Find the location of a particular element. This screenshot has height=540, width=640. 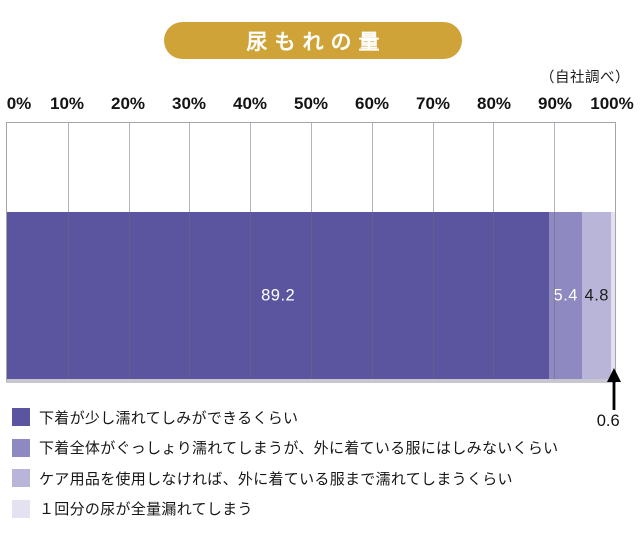

x-axis-tick: 10% is located at coordinates (67, 103).